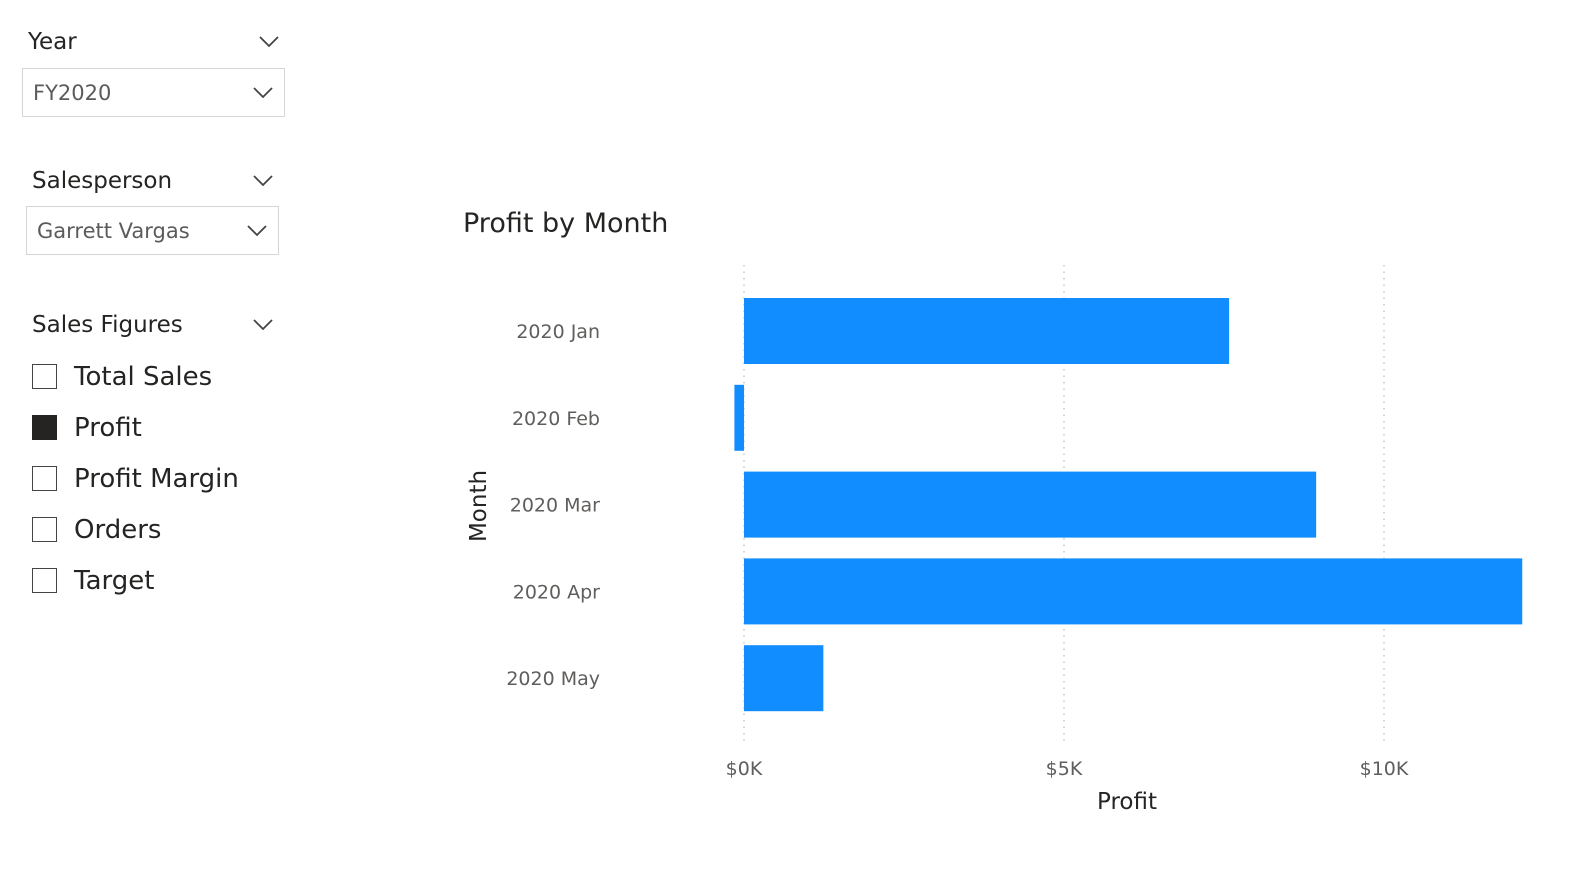  I want to click on bar-2020-may, so click(784, 678).